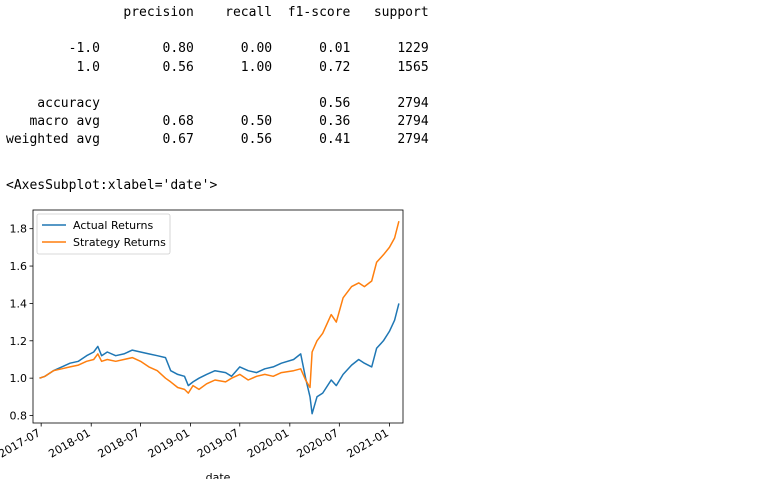  What do you see at coordinates (113, 225) in the screenshot?
I see `legend-label-actual-returns: Actual Returns` at bounding box center [113, 225].